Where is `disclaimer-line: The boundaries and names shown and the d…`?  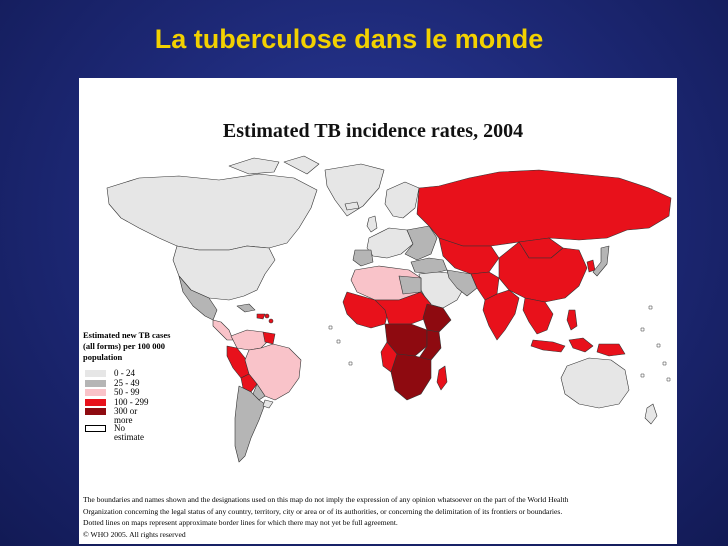
disclaimer-line: The boundaries and names shown and the d… is located at coordinates (326, 499).